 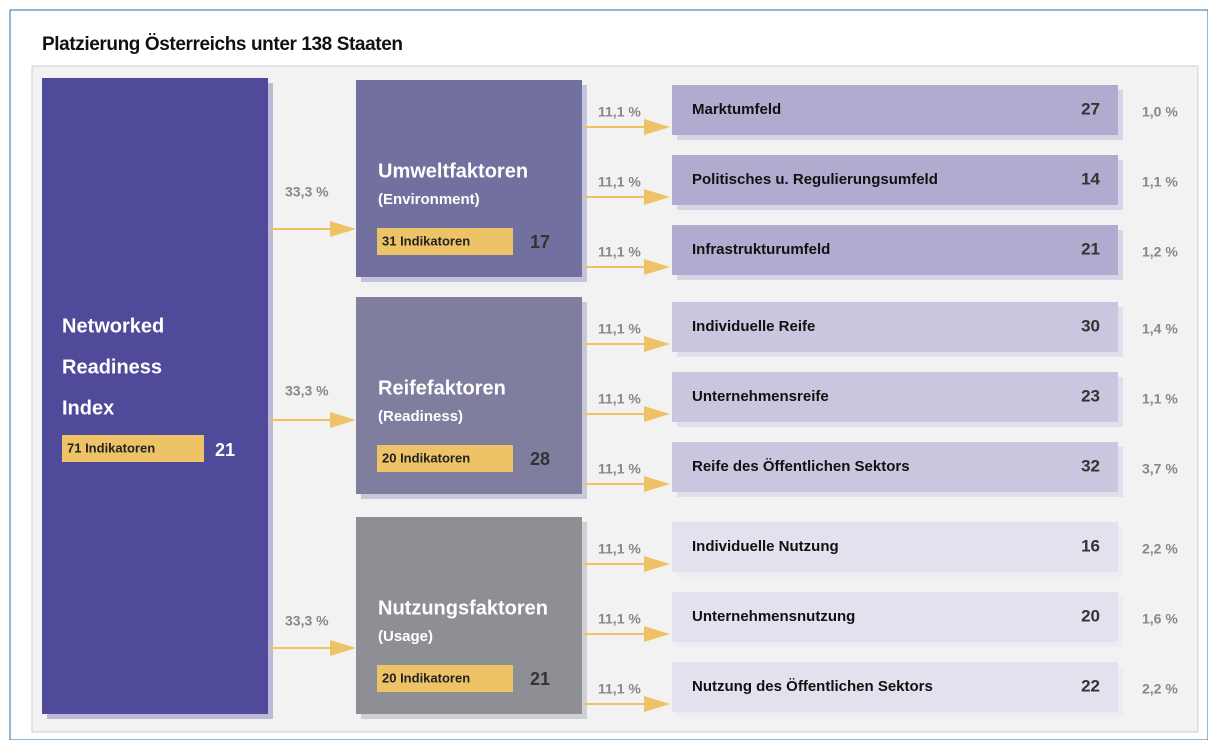 I want to click on child-label: Individuelle Reife, so click(x=753, y=326).